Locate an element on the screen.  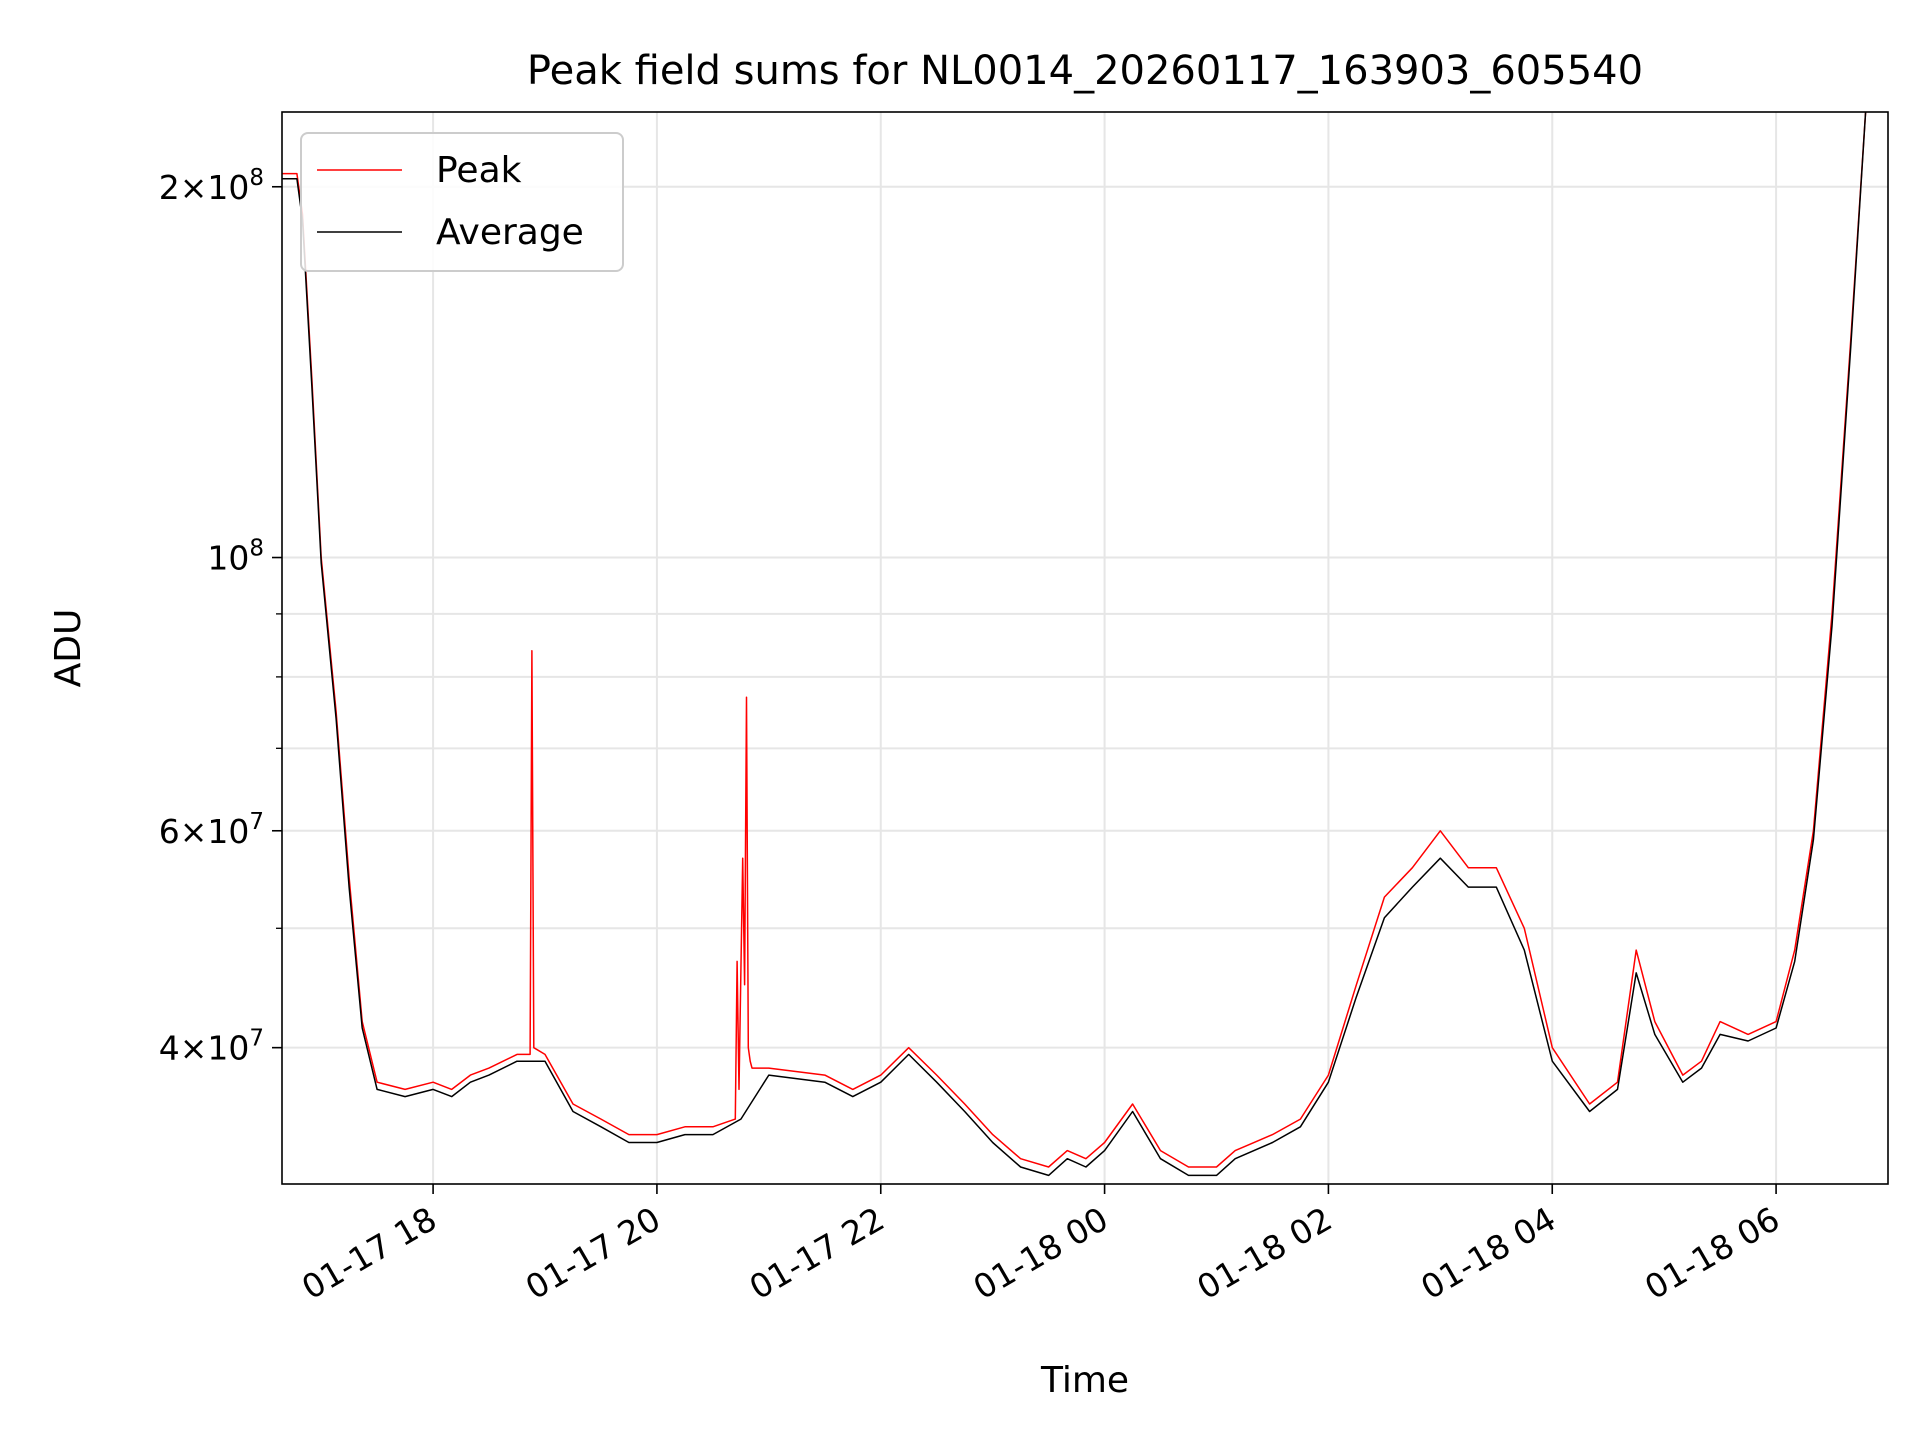
y-tick-label: 6×107 is located at coordinates (211, 830).